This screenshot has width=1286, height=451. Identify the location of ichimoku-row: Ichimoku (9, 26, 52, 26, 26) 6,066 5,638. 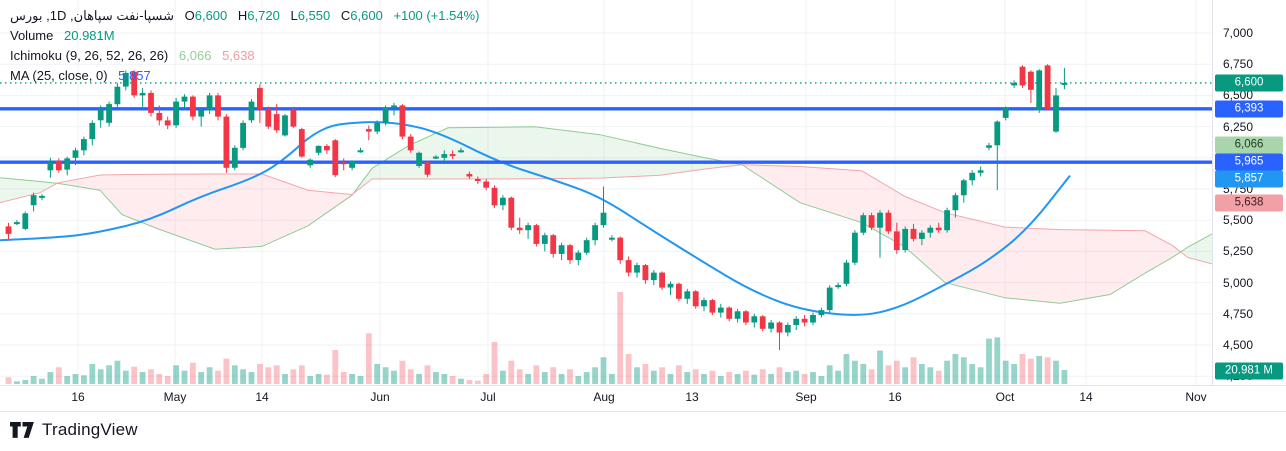
(244, 56).